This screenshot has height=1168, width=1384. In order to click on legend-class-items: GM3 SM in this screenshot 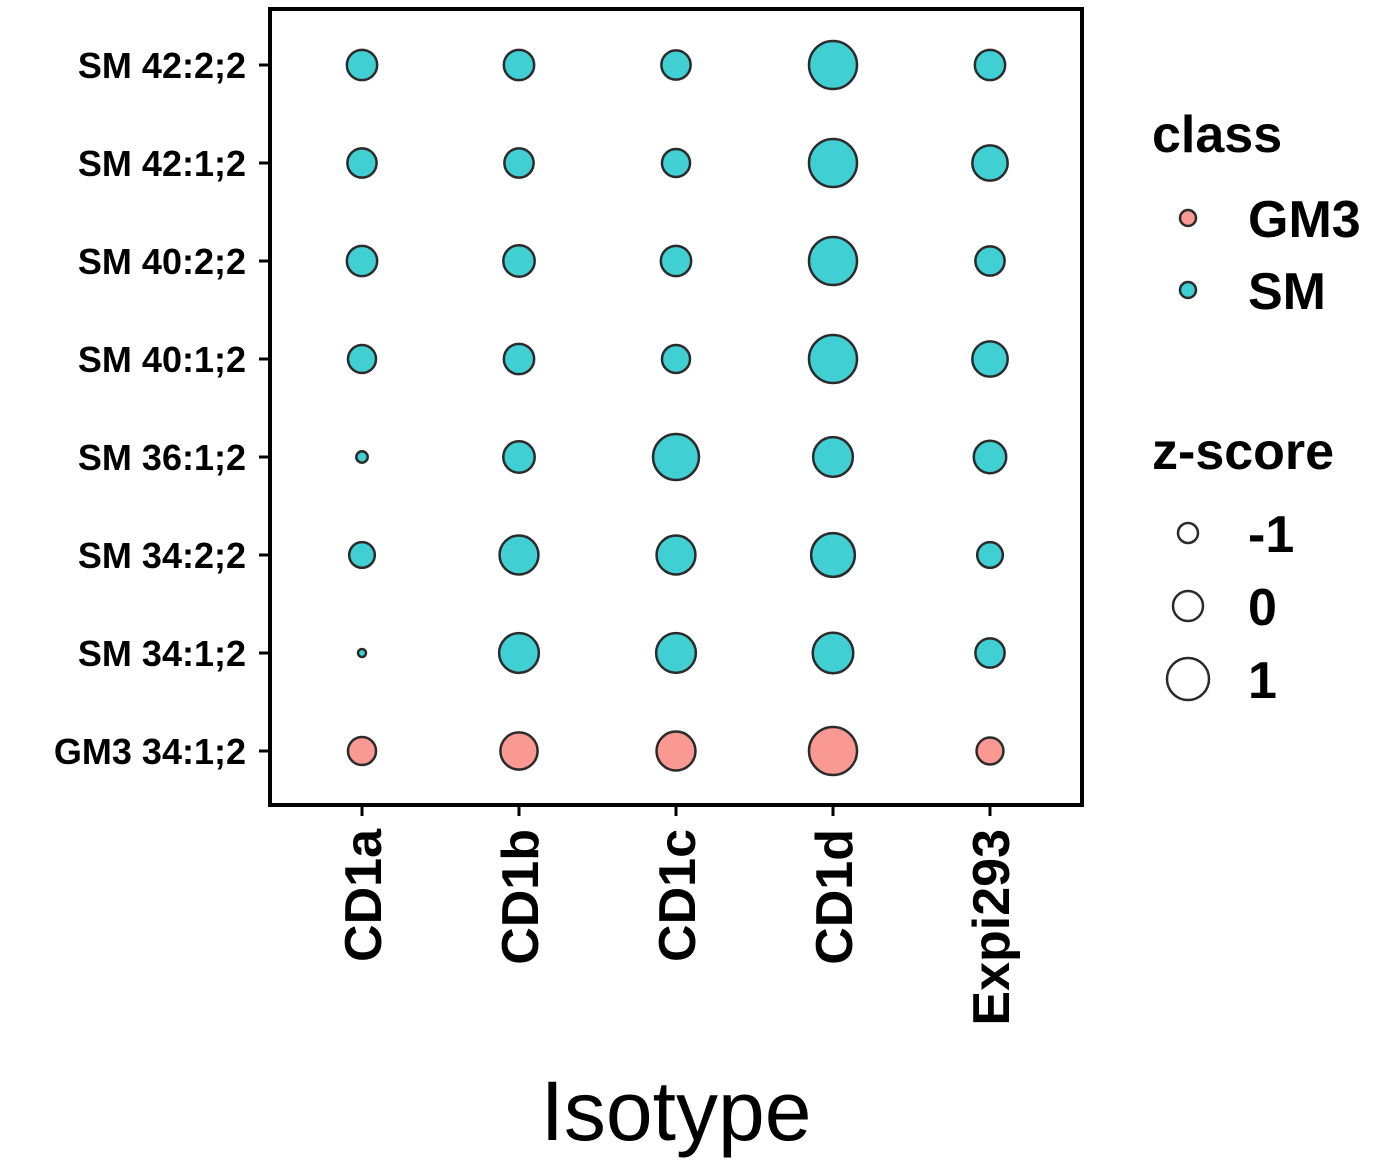, I will do `click(1269, 256)`.